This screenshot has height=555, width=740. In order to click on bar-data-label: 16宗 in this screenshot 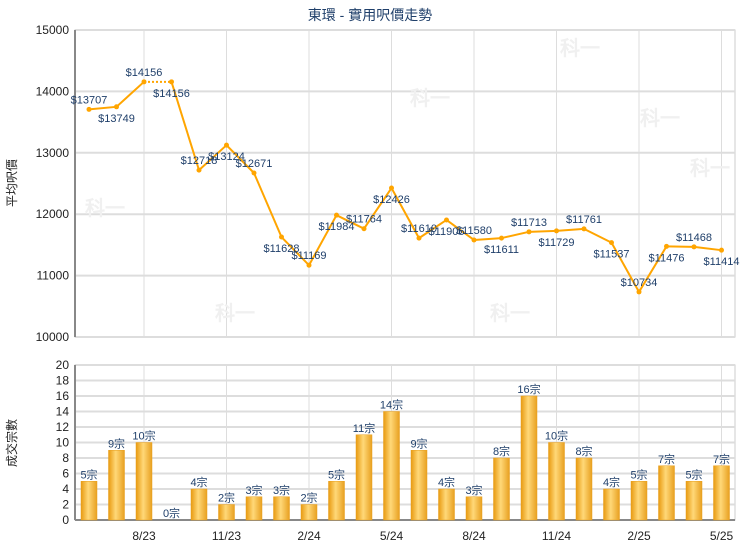, I will do `click(528, 389)`.